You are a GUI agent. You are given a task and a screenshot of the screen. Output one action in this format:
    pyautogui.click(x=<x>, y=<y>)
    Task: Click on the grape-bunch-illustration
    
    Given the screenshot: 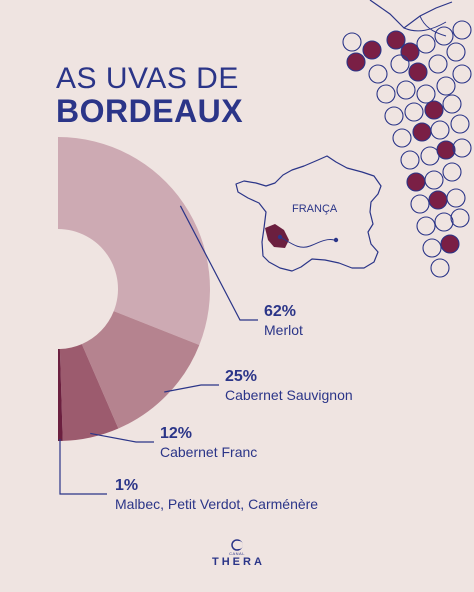 What is the action you would take?
    pyautogui.click(x=407, y=139)
    